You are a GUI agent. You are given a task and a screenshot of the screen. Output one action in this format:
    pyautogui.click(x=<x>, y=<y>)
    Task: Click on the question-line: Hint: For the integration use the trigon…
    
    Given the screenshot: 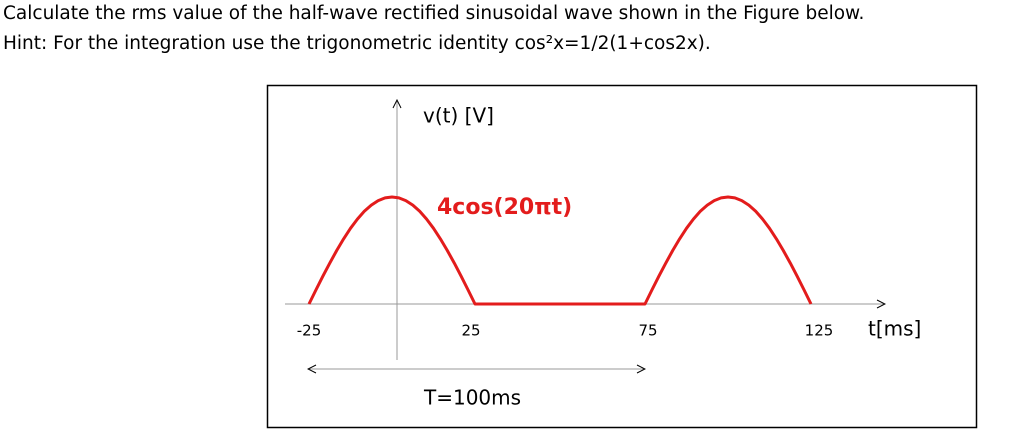 What is the action you would take?
    pyautogui.click(x=357, y=43)
    